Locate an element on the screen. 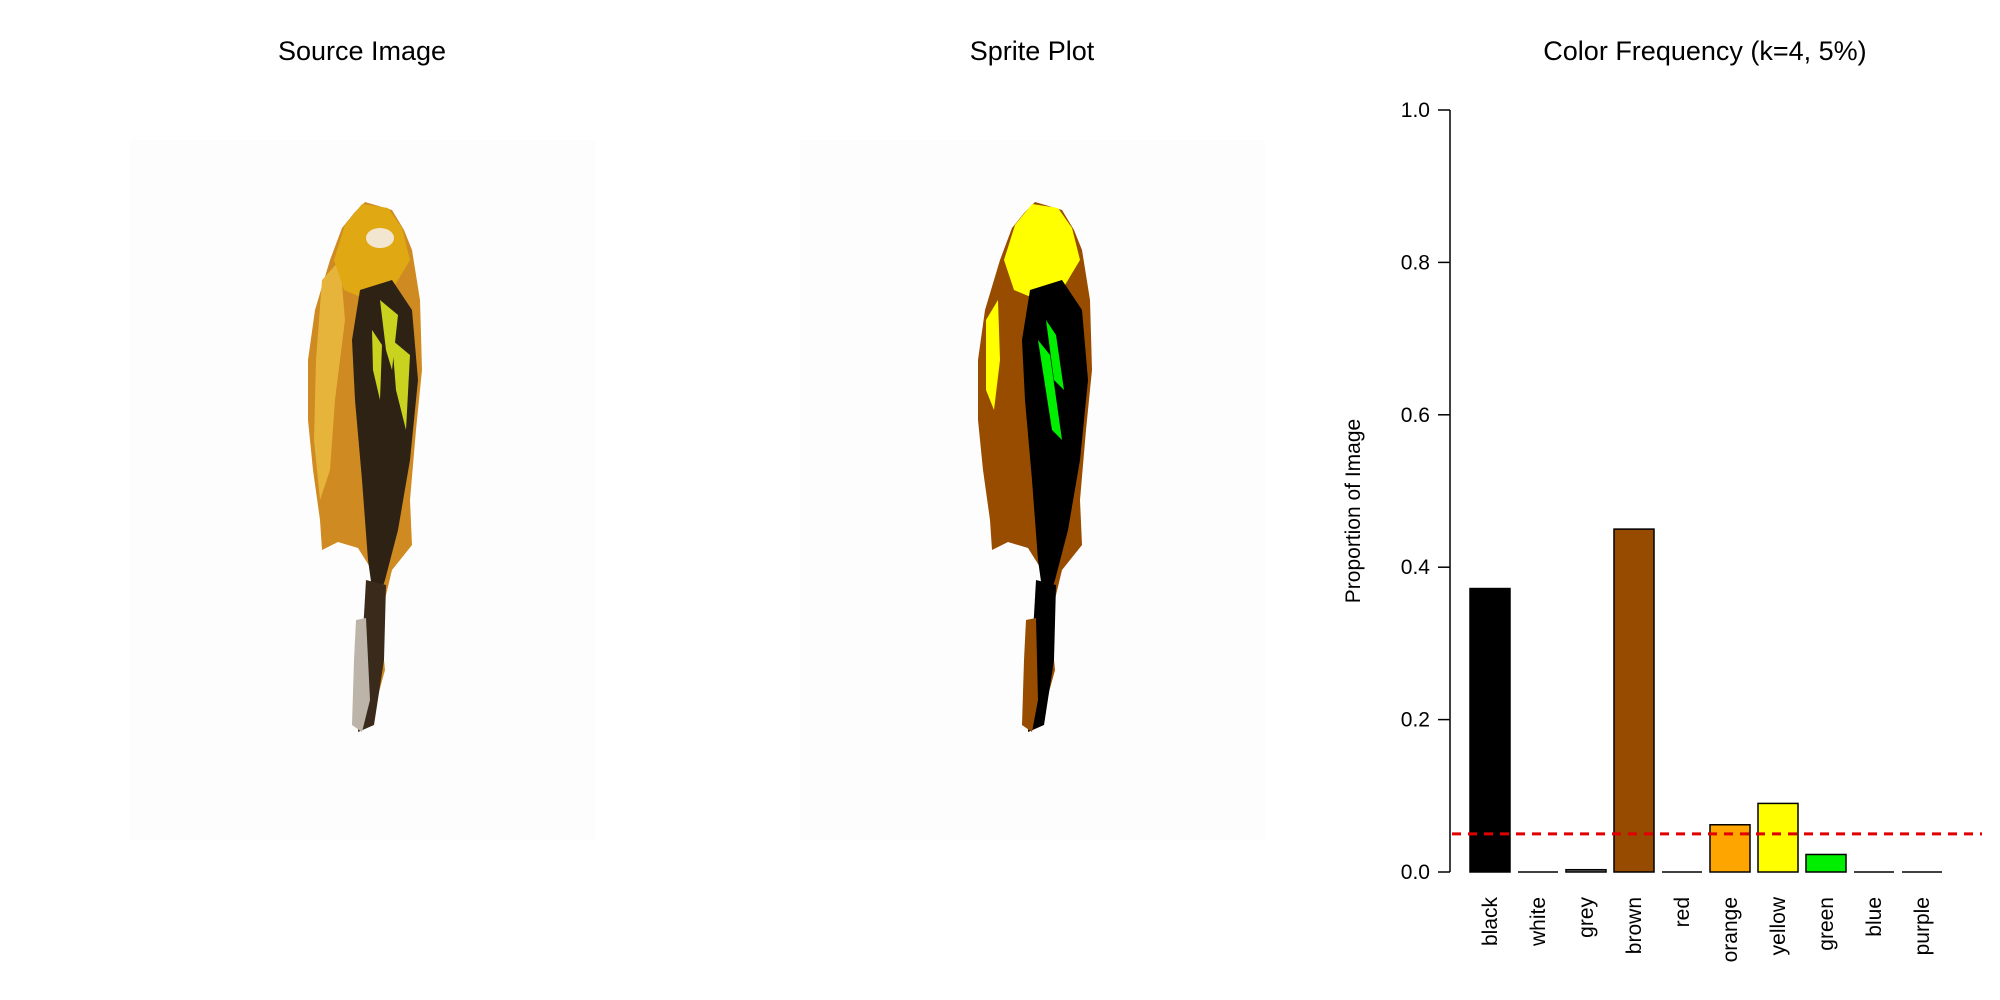 The image size is (2000, 1000). source-head is located at coordinates (372, 252).